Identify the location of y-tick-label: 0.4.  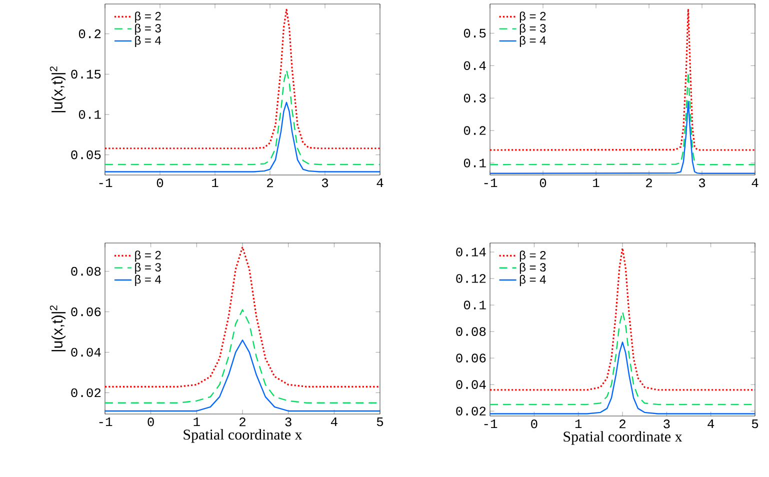
(475, 65).